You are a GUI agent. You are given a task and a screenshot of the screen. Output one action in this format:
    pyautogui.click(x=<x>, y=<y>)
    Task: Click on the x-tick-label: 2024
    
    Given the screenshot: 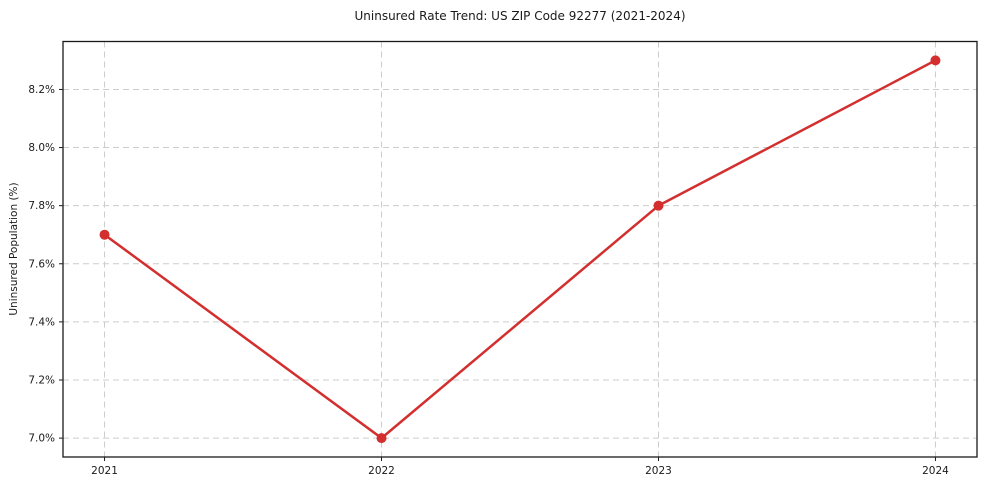 What is the action you would take?
    pyautogui.click(x=935, y=471)
    